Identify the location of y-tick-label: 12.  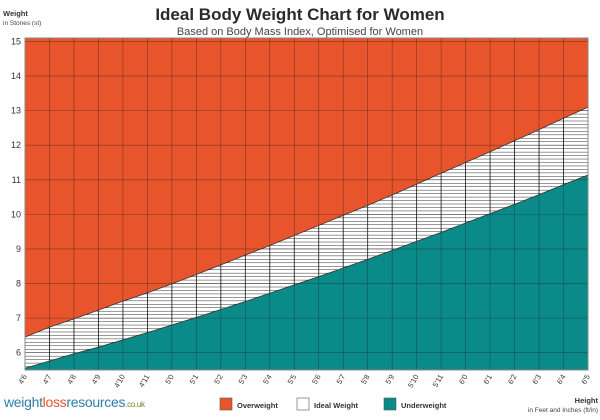
(16, 145).